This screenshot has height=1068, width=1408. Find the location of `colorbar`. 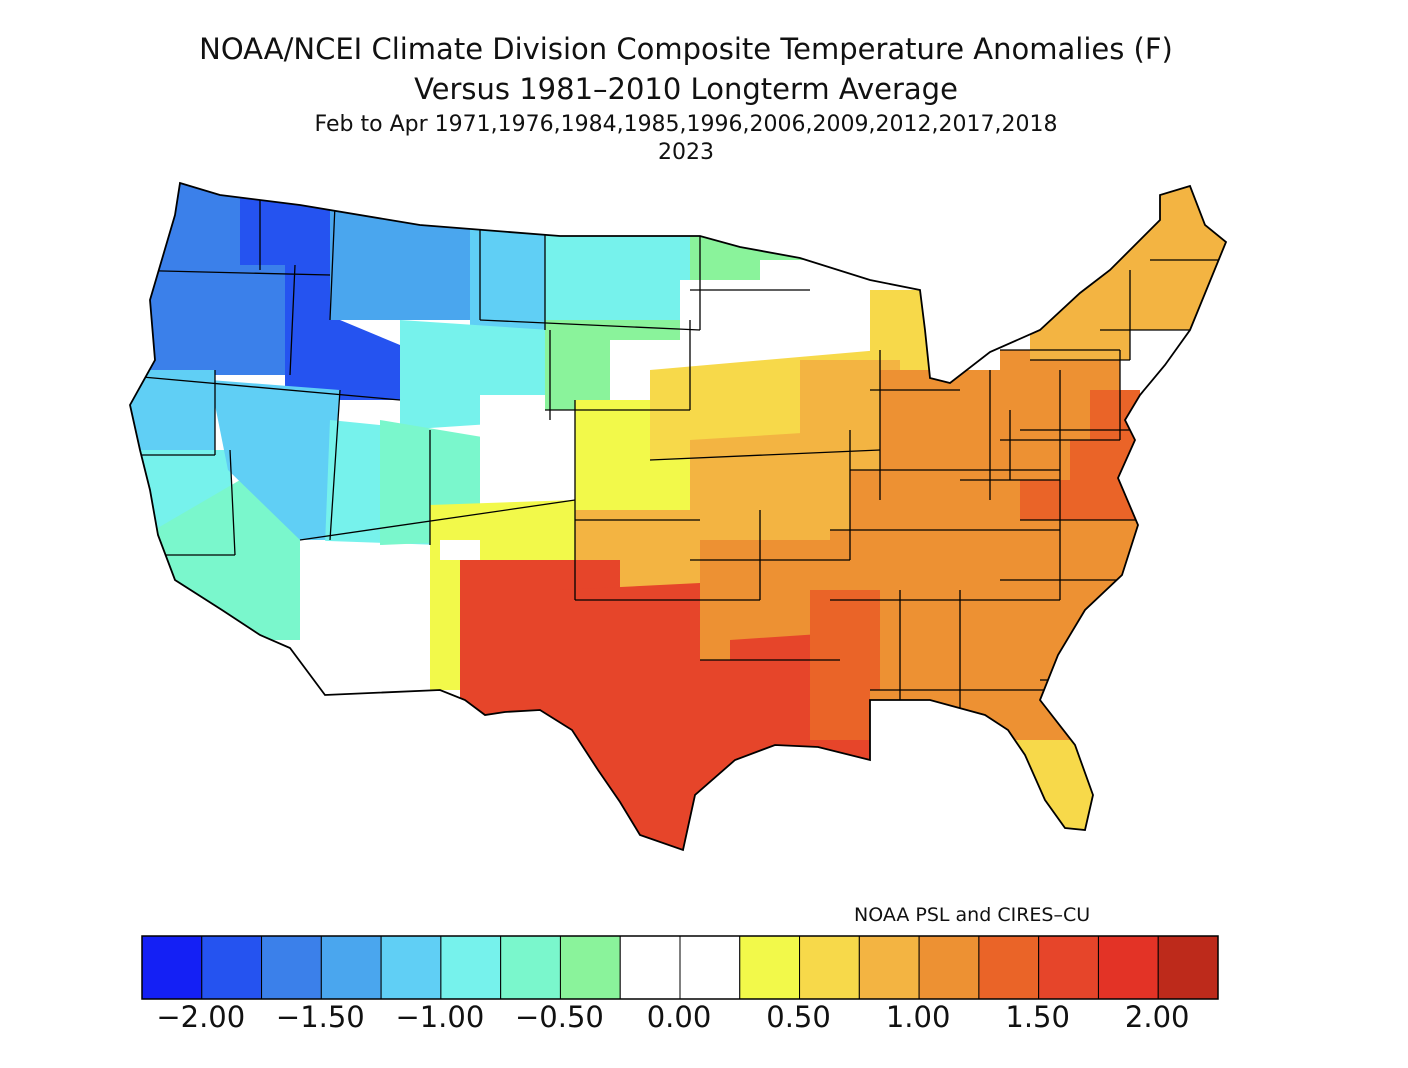

colorbar is located at coordinates (680, 967).